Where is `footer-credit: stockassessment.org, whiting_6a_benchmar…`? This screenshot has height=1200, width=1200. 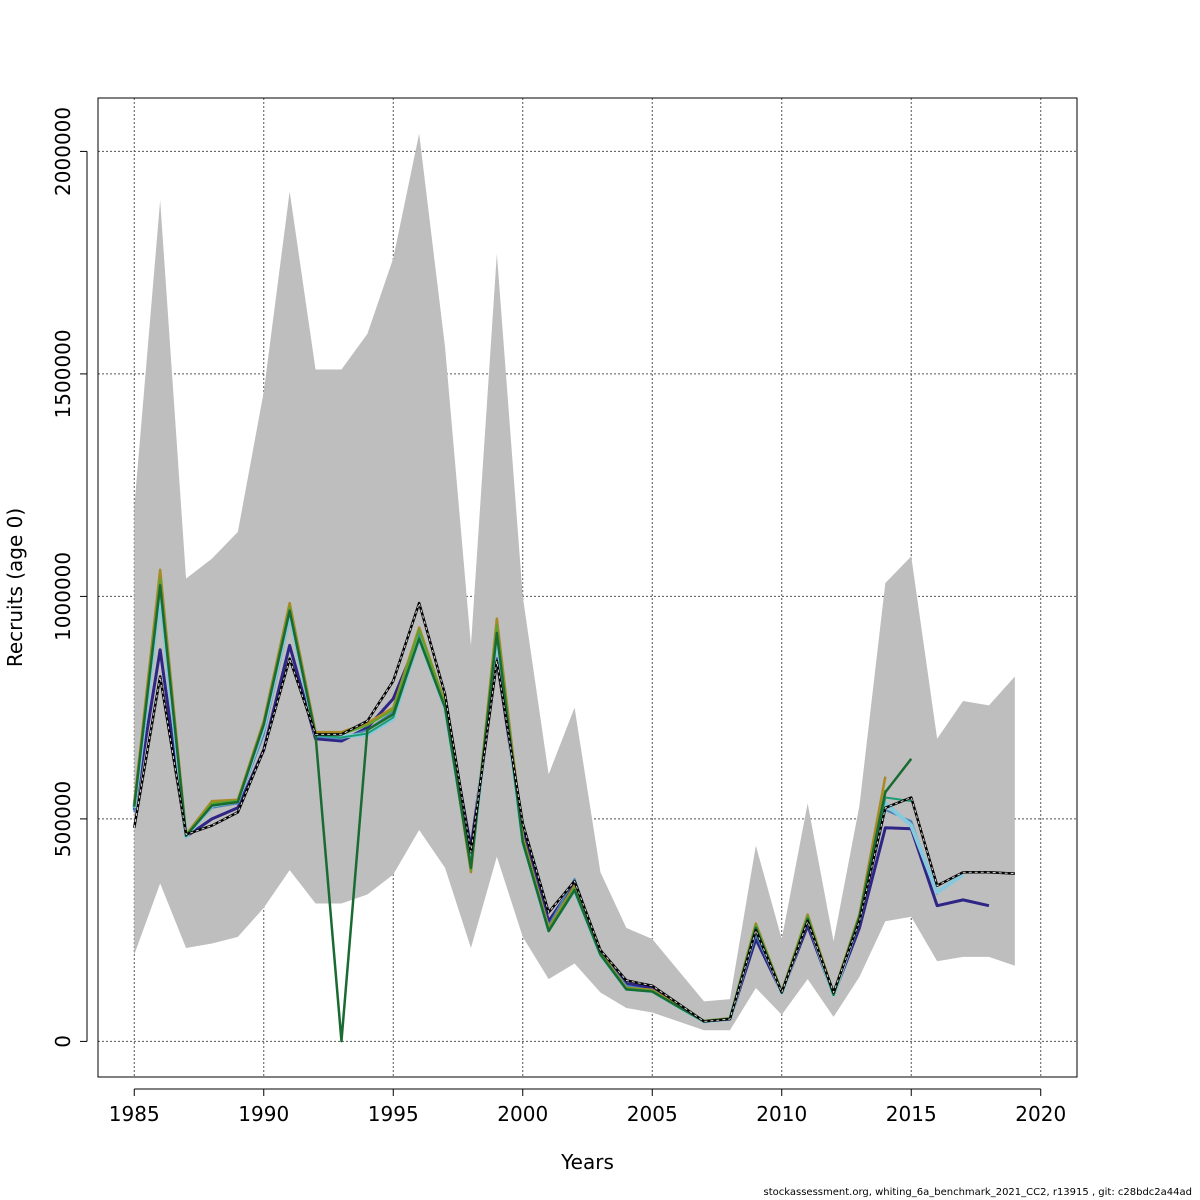 footer-credit: stockassessment.org, whiting_6a_benchmar… is located at coordinates (977, 1192).